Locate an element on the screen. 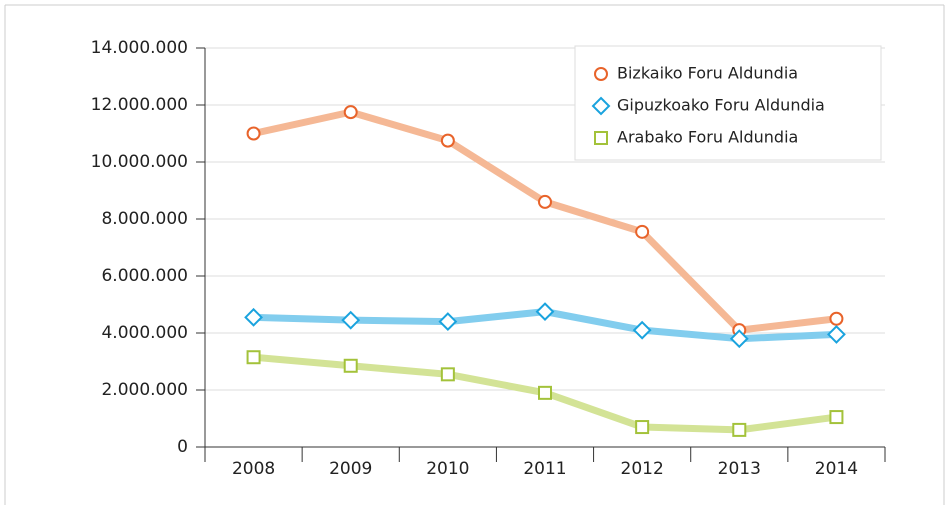 Image resolution: width=949 pixels, height=505 pixels. legend-label: Gipuzkoako Foru Aldundia is located at coordinates (721, 105).